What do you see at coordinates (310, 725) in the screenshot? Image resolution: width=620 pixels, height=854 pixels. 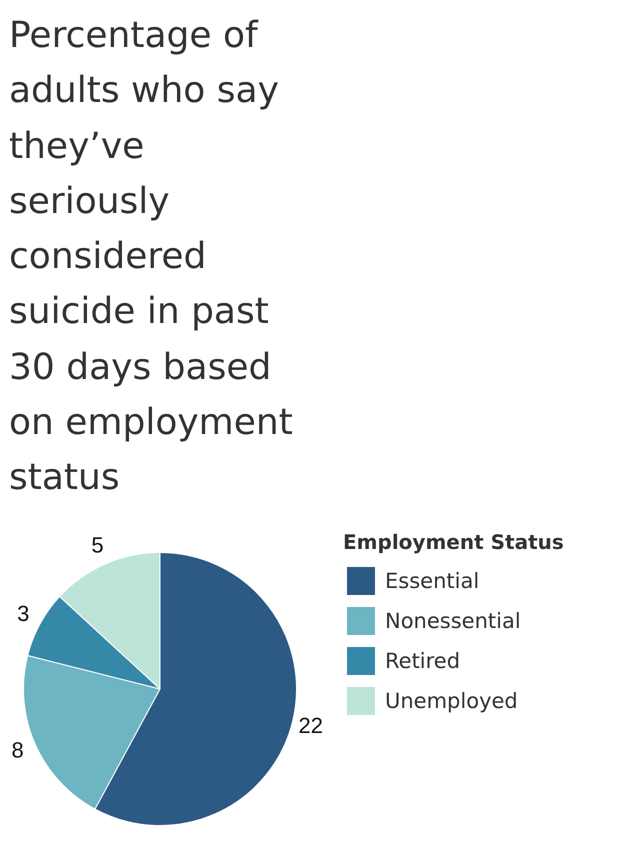 I see `data-label: 22` at bounding box center [310, 725].